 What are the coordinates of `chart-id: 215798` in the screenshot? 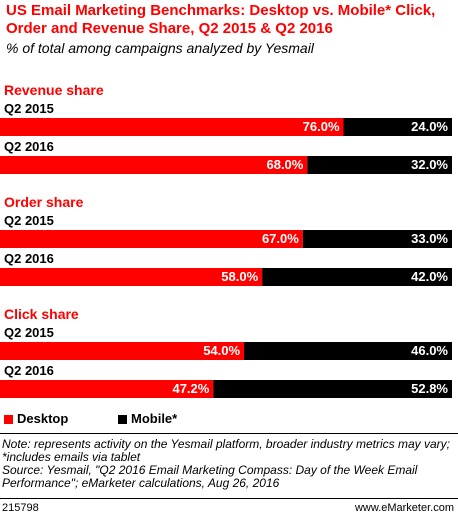 It's located at (20, 508).